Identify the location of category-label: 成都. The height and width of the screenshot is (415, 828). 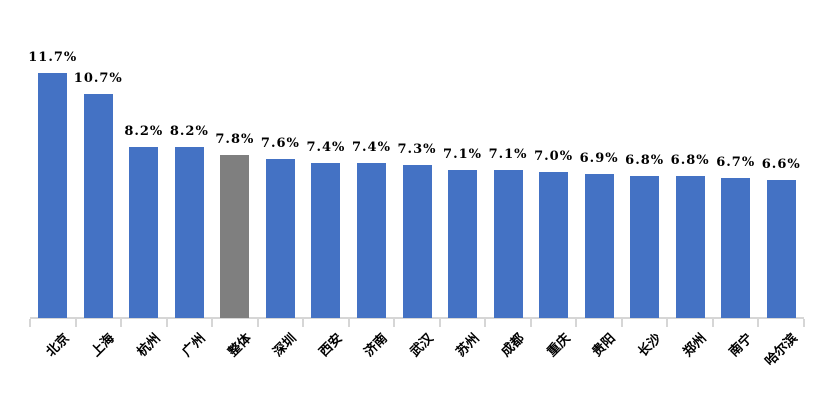
(512, 345).